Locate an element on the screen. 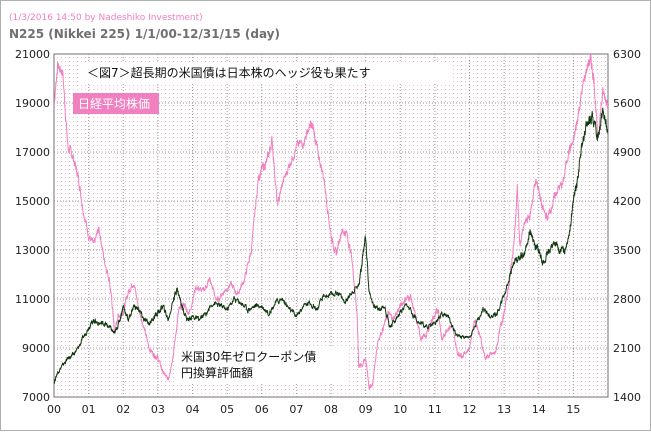 This screenshot has height=432, width=651. credit-text: (1/3/2016 14:50 by Nadeshiko Investment) is located at coordinates (106, 18).